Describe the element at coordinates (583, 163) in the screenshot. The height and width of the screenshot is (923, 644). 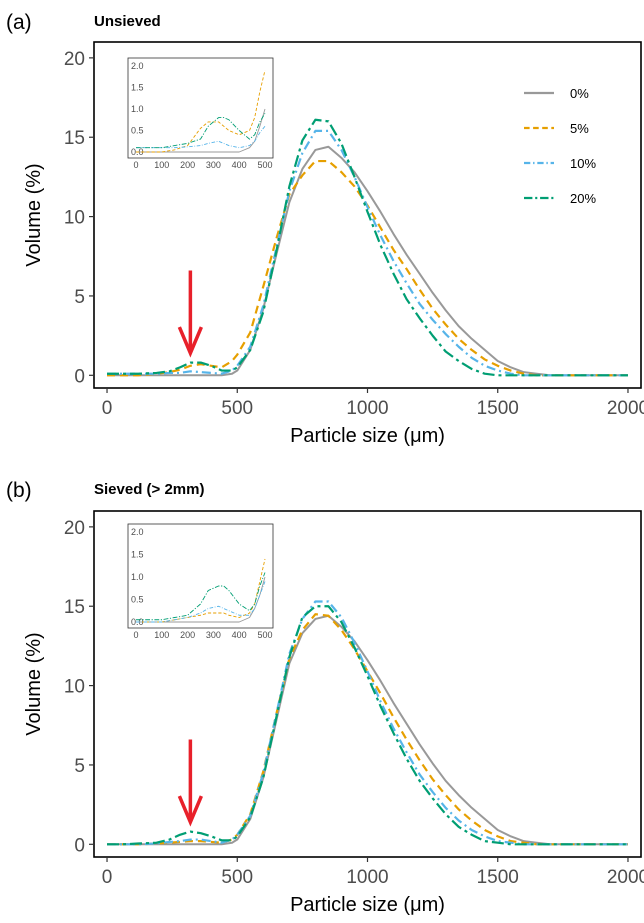
I see `legend-label: 10%` at that location.